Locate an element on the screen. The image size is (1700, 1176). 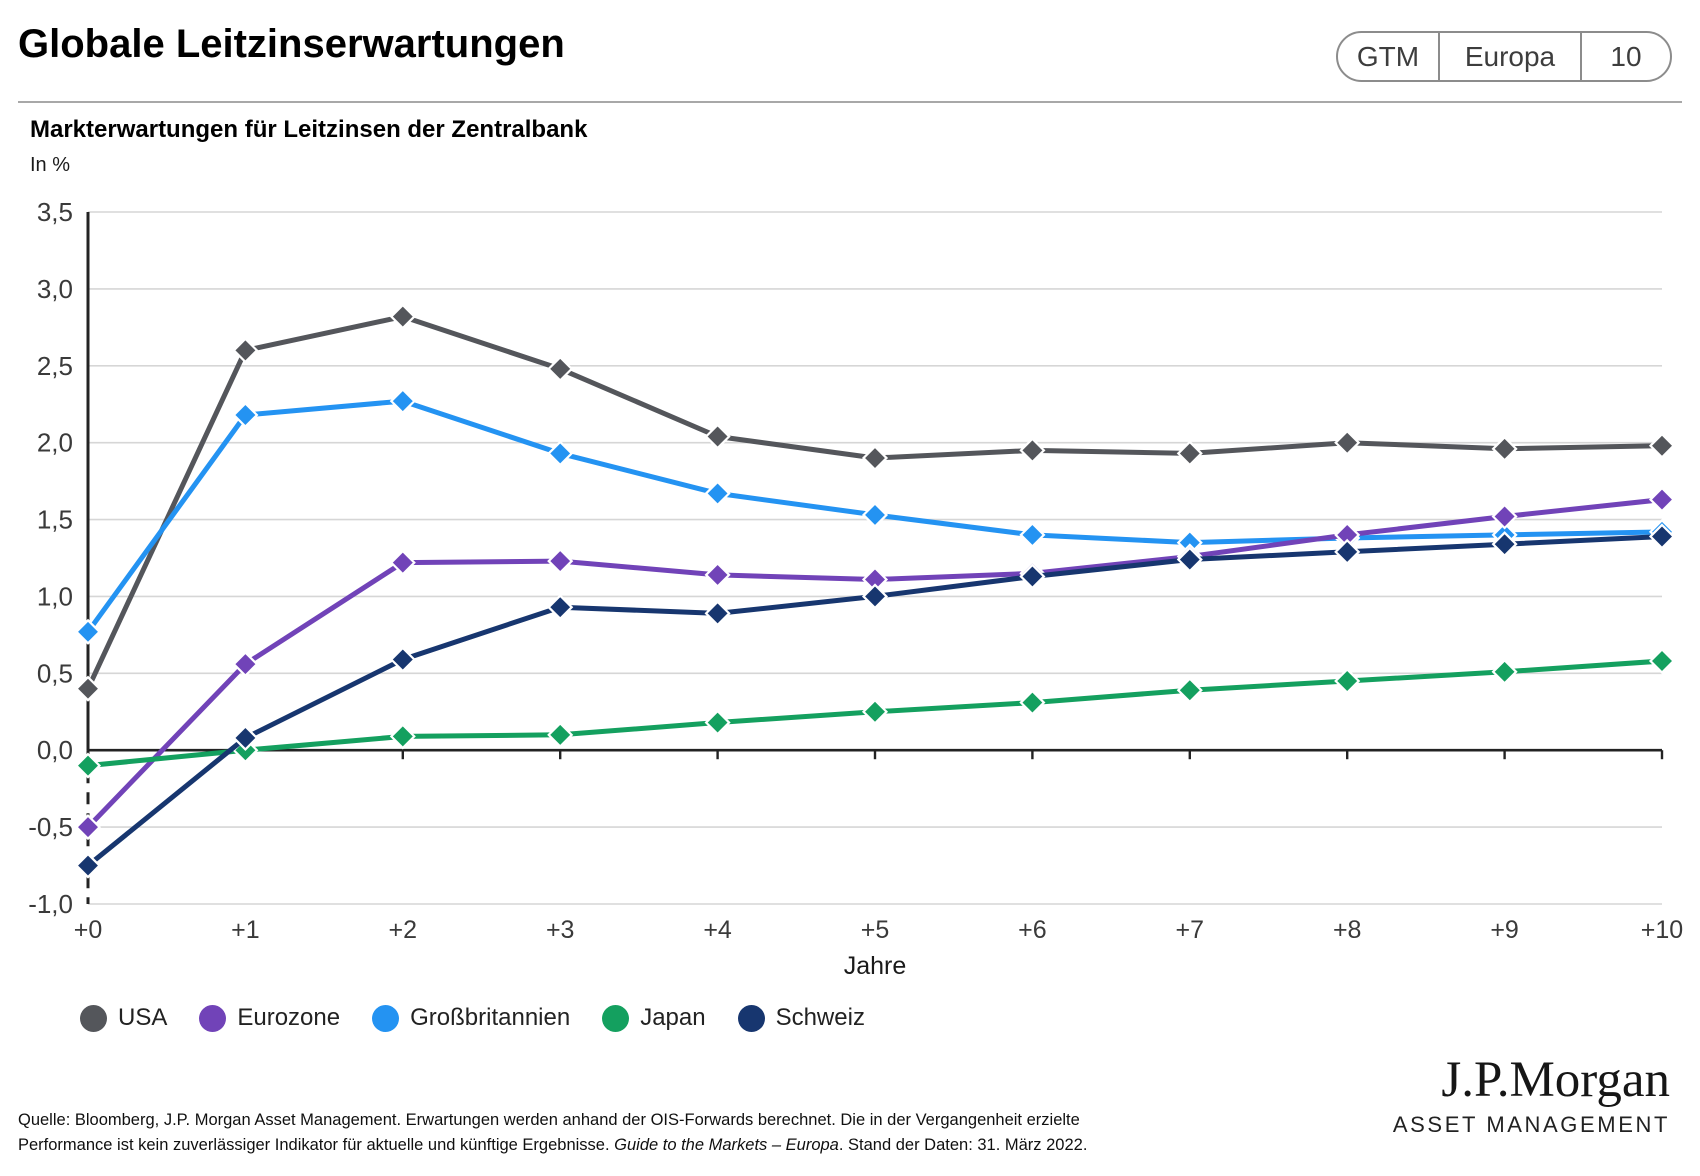
legend-item-eurozone: Eurozone is located at coordinates (269, 1018).